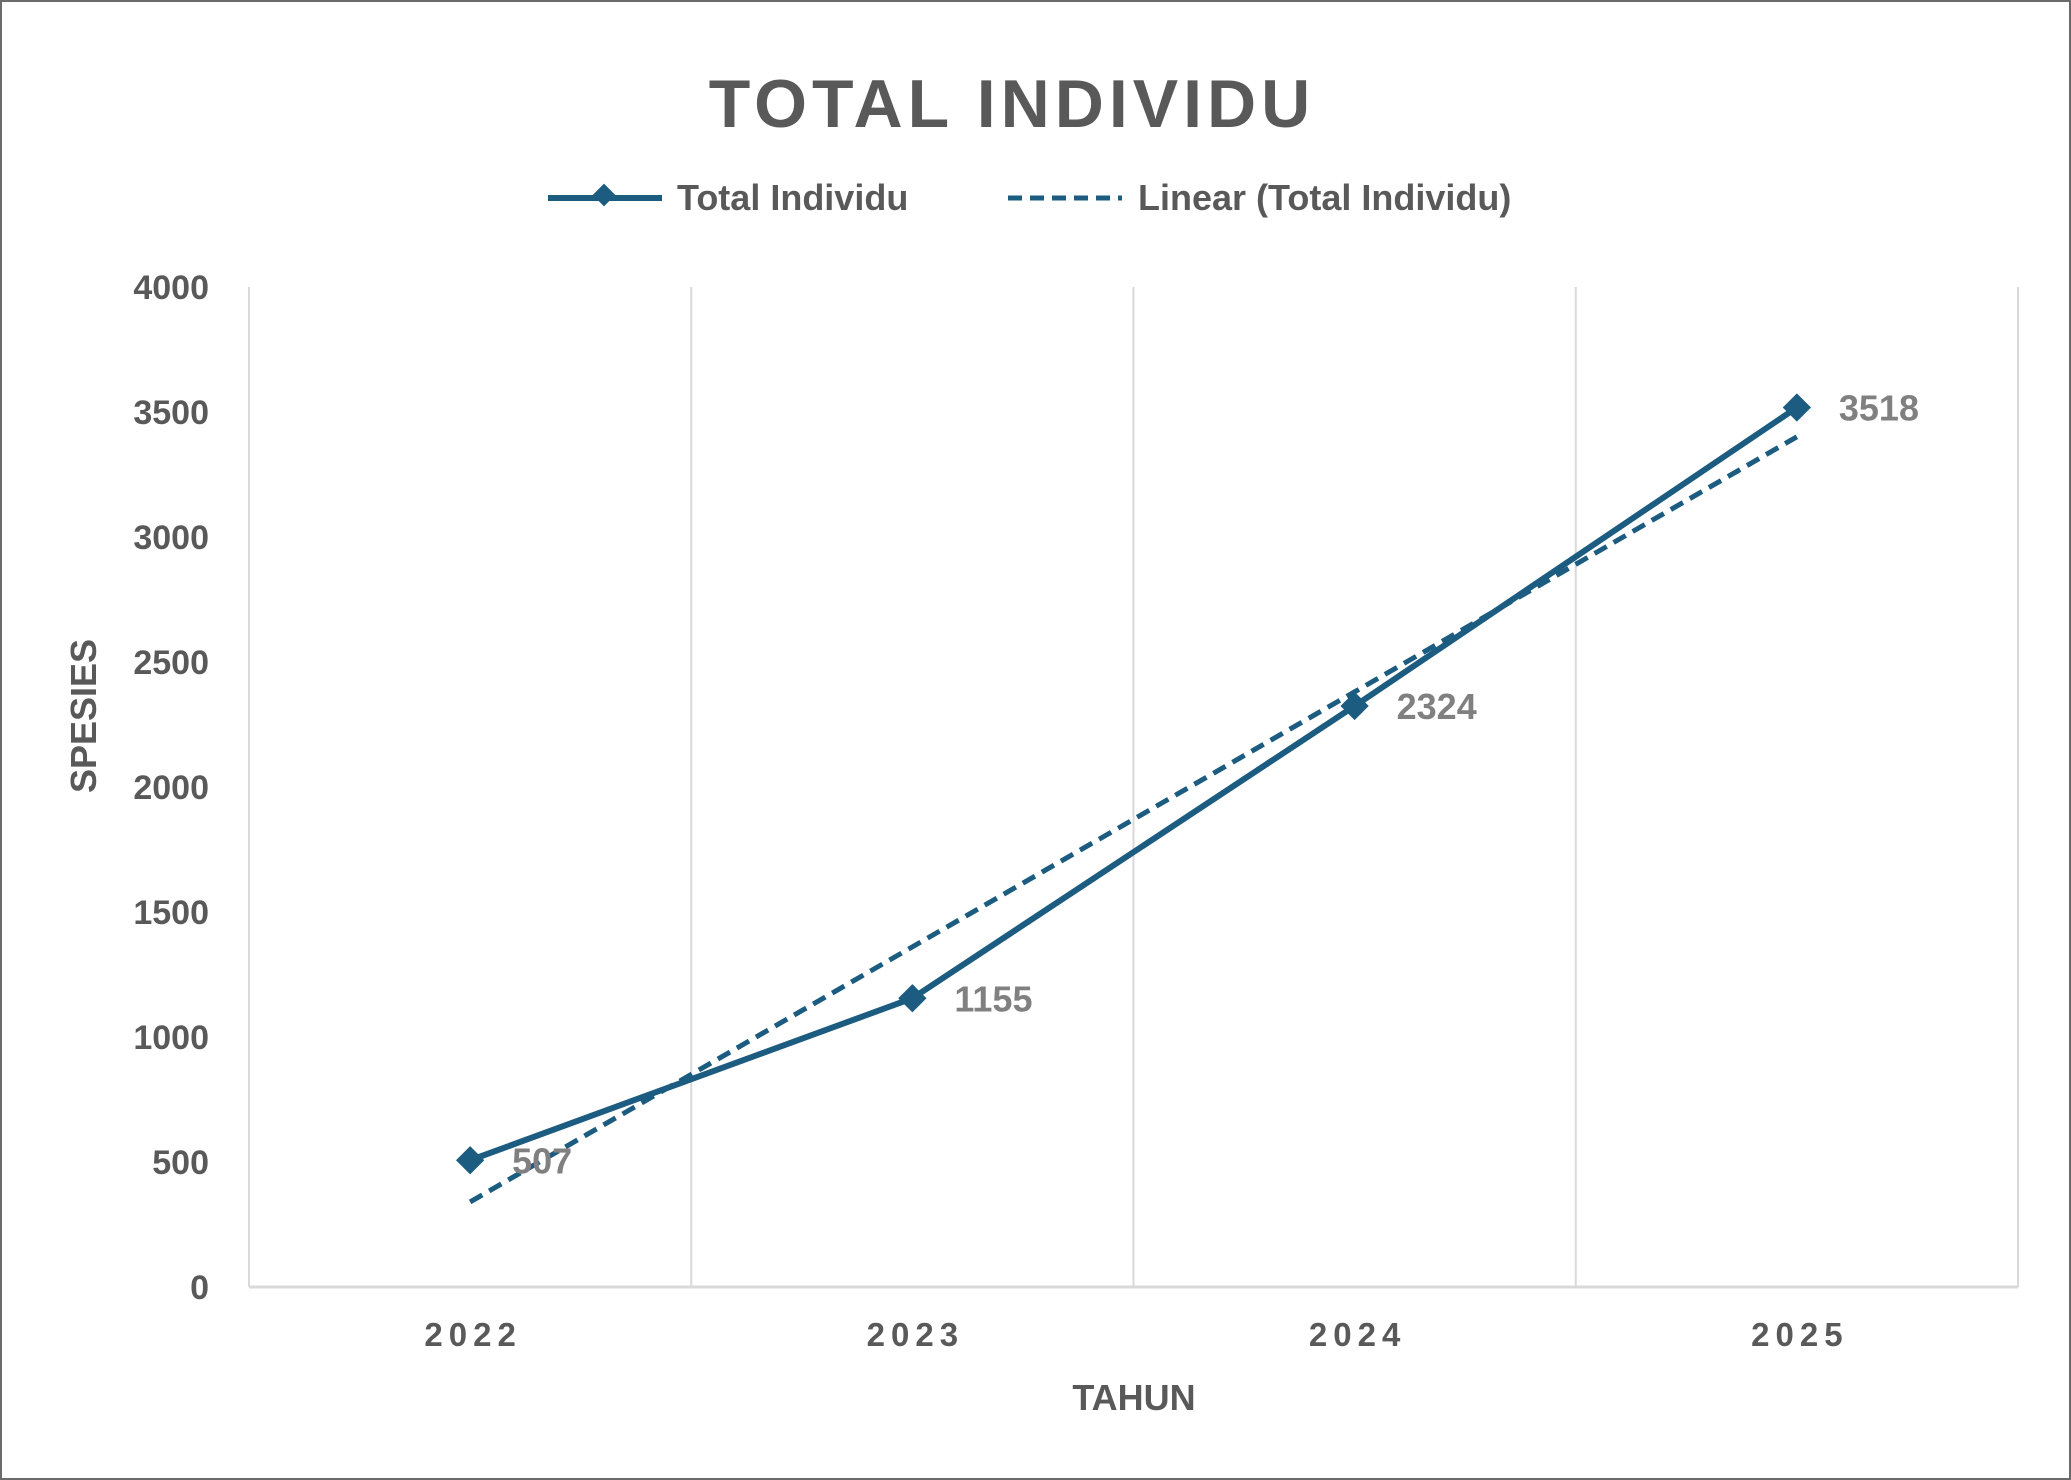  I want to click on y-tick-label: 3000, so click(171, 538).